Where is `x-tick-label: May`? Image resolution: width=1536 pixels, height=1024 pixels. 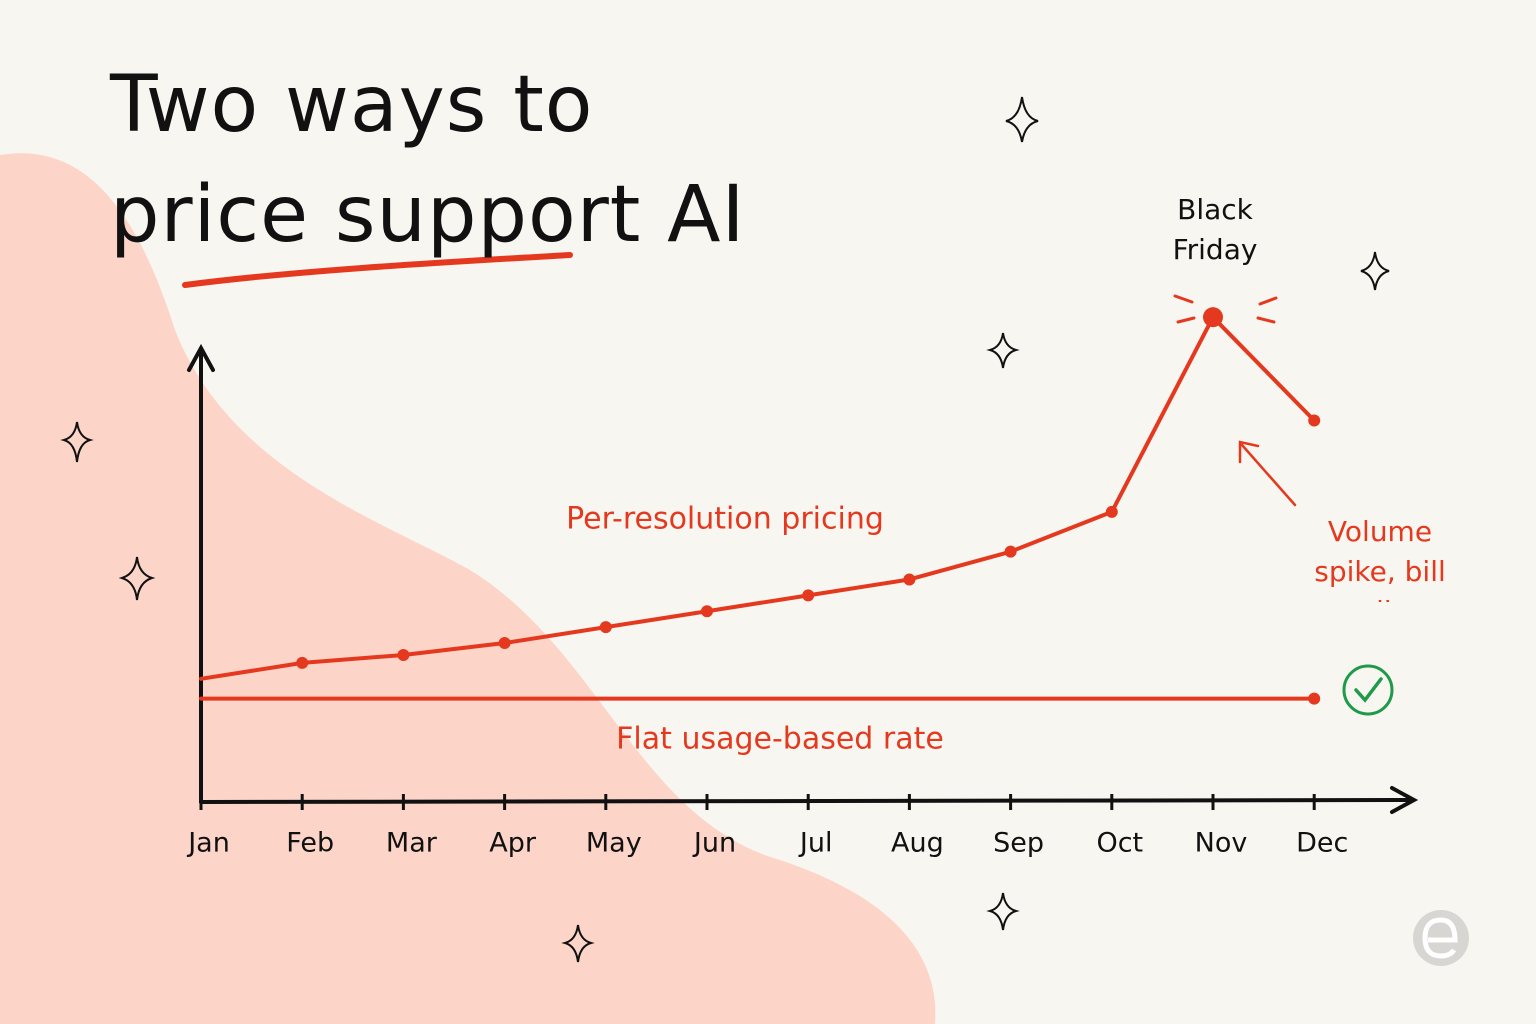
x-tick-label: May is located at coordinates (614, 843).